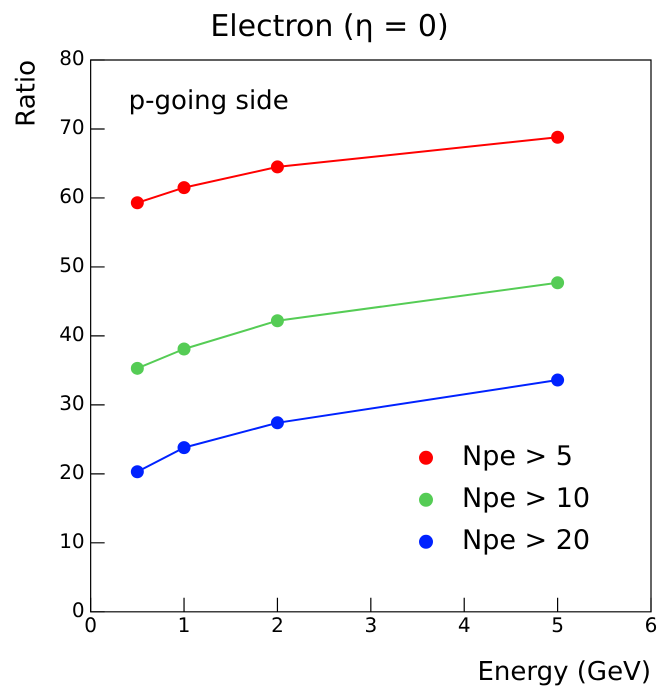  Describe the element at coordinates (208, 101) in the screenshot. I see `annotation: p-going side` at that location.